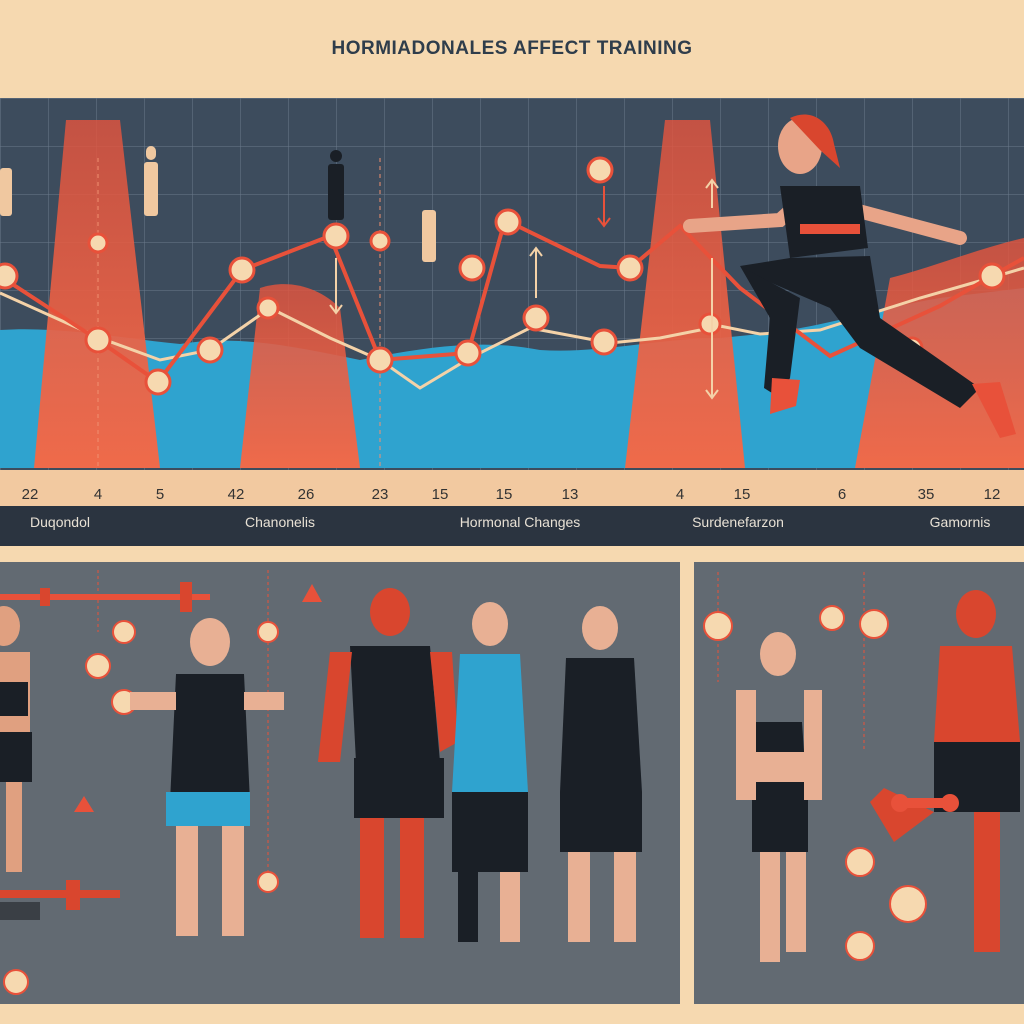 This screenshot has width=1024, height=1024. Describe the element at coordinates (236, 494) in the screenshot. I see `x-axis-tick: 42` at that location.